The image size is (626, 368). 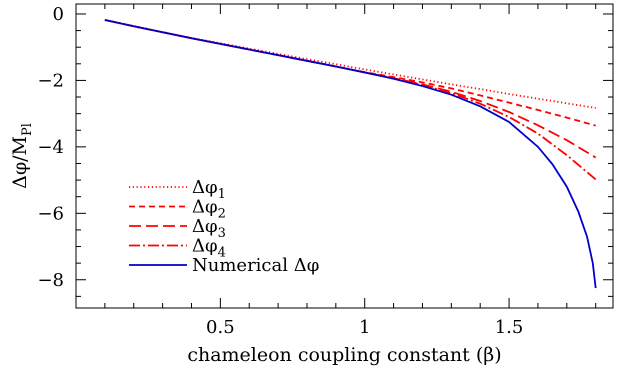 I want to click on legend-label-sub: 1, so click(x=222, y=194).